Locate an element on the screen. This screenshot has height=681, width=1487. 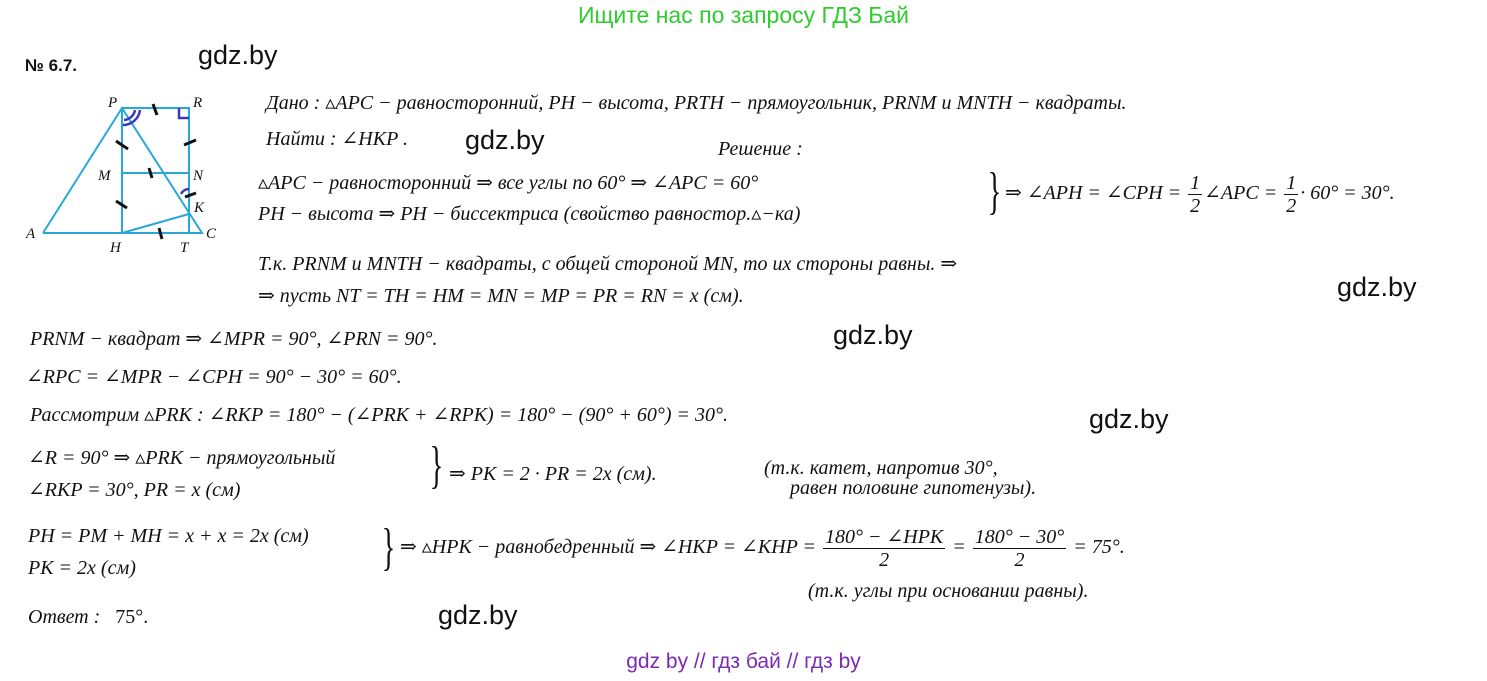
label-c: C is located at coordinates (211, 234).